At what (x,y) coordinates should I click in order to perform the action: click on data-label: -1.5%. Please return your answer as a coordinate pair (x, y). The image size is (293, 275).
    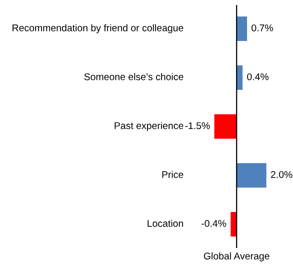
    Looking at the image, I should click on (197, 126).